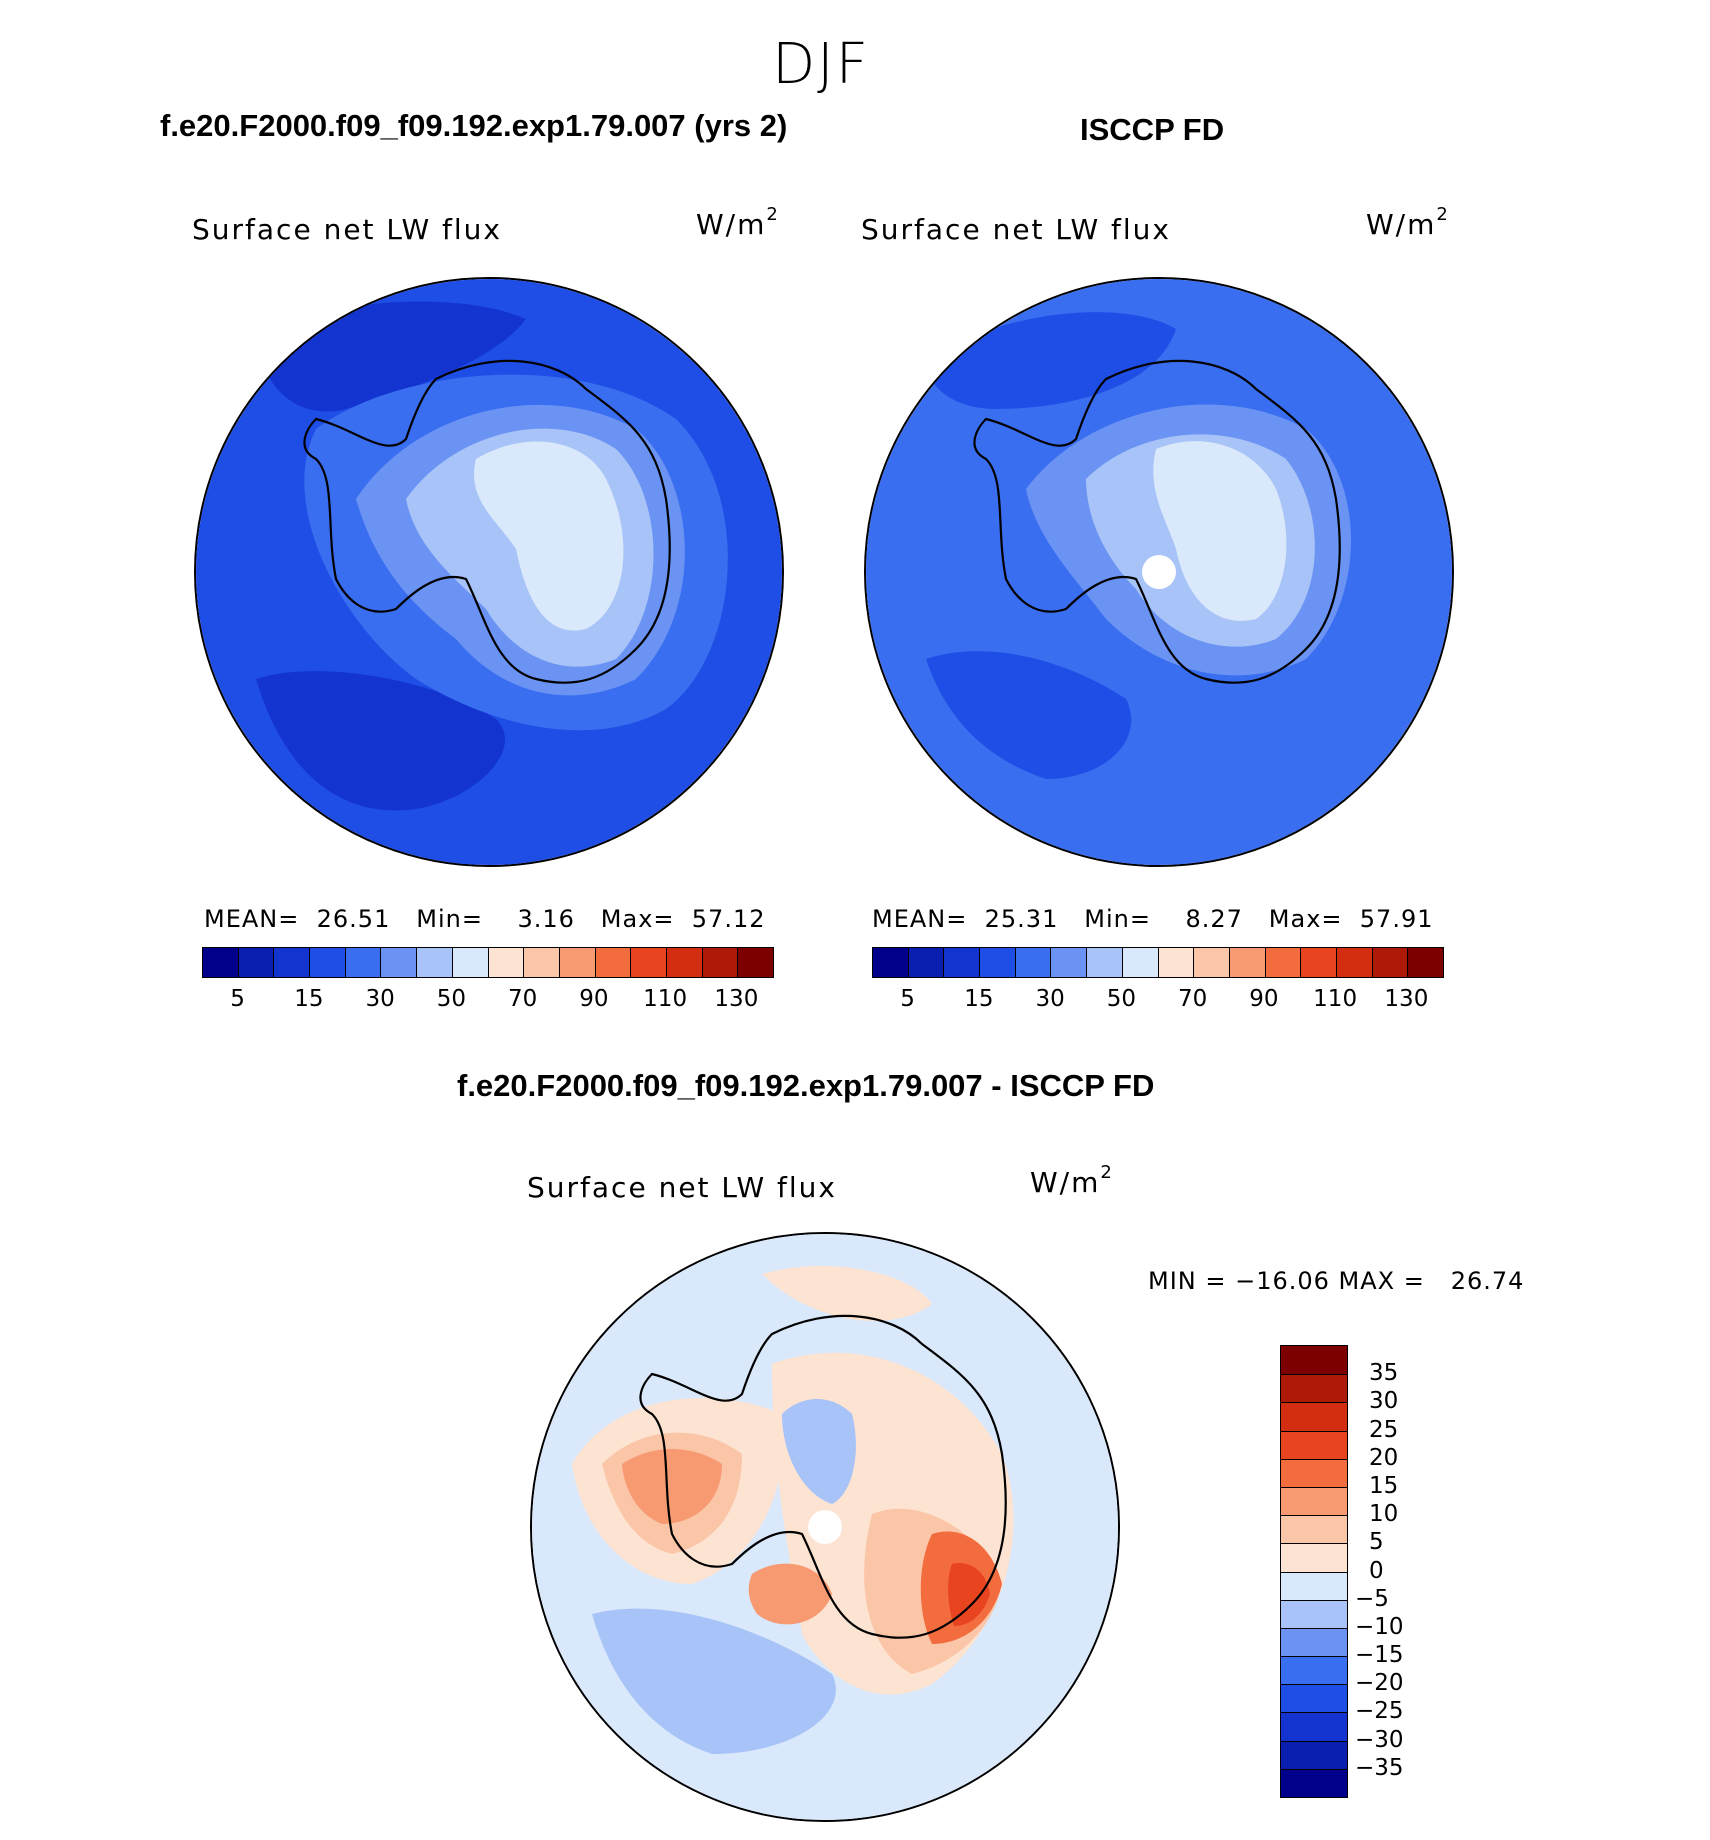  Describe the element at coordinates (714, 1681) in the screenshot. I see `cool-region-lower` at that location.